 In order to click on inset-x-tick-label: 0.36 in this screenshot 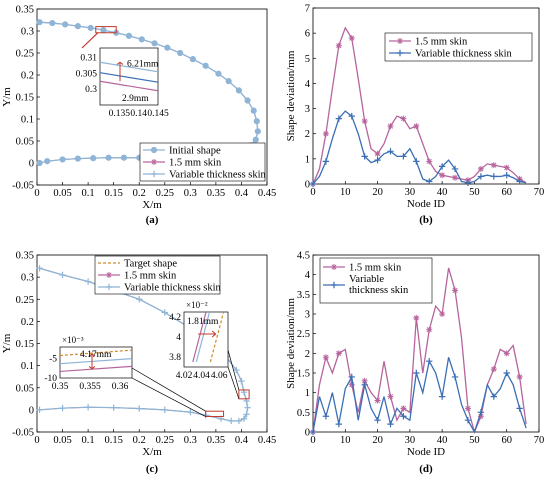, I will do `click(120, 387)`.